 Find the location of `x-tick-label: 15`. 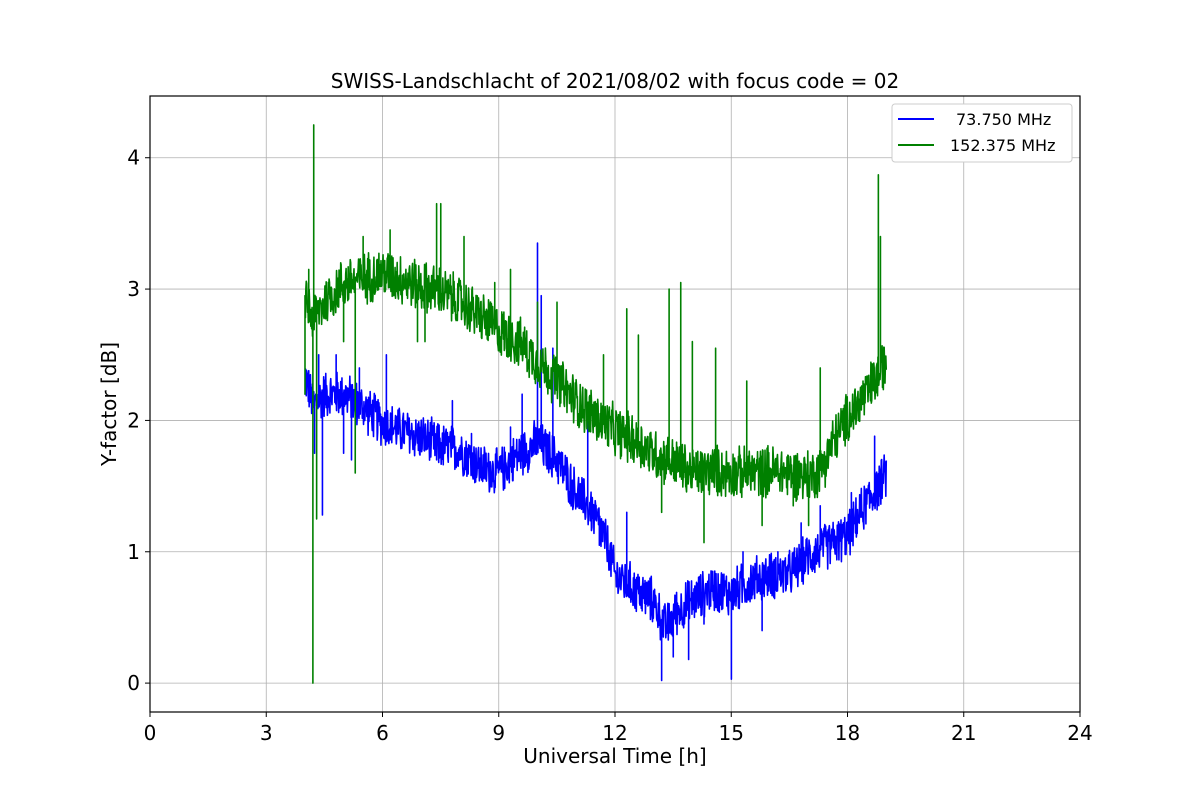

x-tick-label: 15 is located at coordinates (731, 733).